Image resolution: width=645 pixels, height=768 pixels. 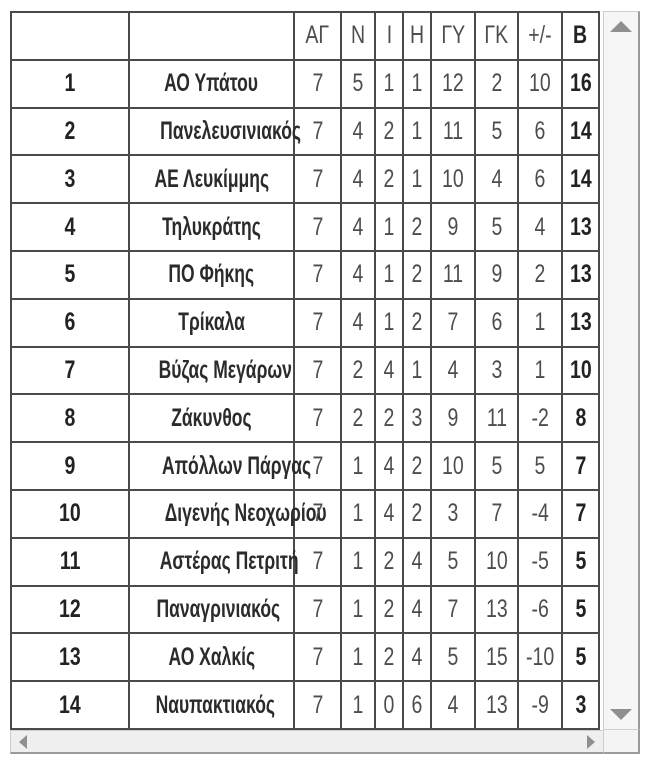 What do you see at coordinates (496, 656) in the screenshot?
I see `goals-against-value: 15` at bounding box center [496, 656].